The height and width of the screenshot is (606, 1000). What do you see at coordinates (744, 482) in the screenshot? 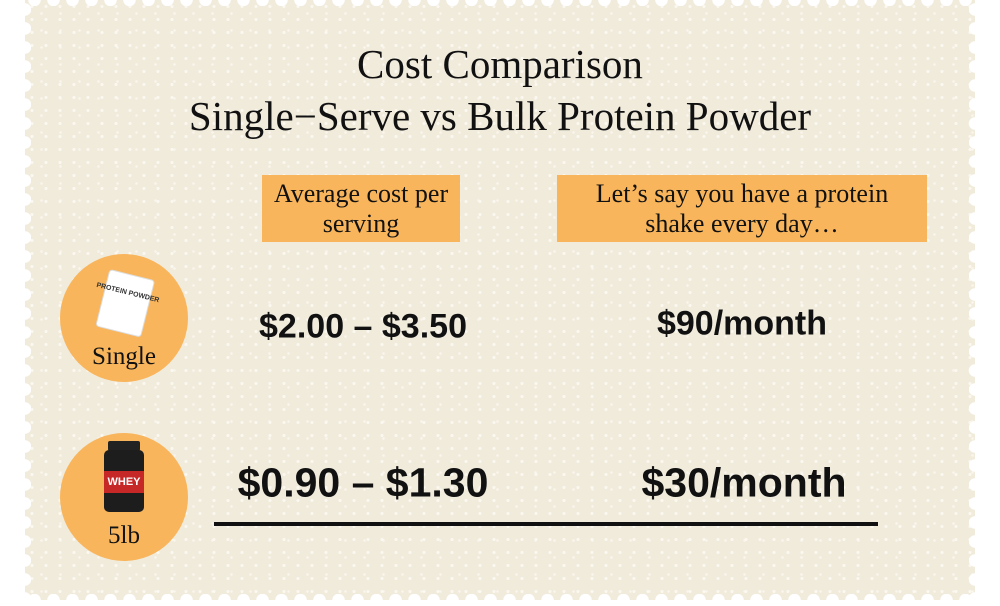
I see `monthly-cost: $30/month` at bounding box center [744, 482].